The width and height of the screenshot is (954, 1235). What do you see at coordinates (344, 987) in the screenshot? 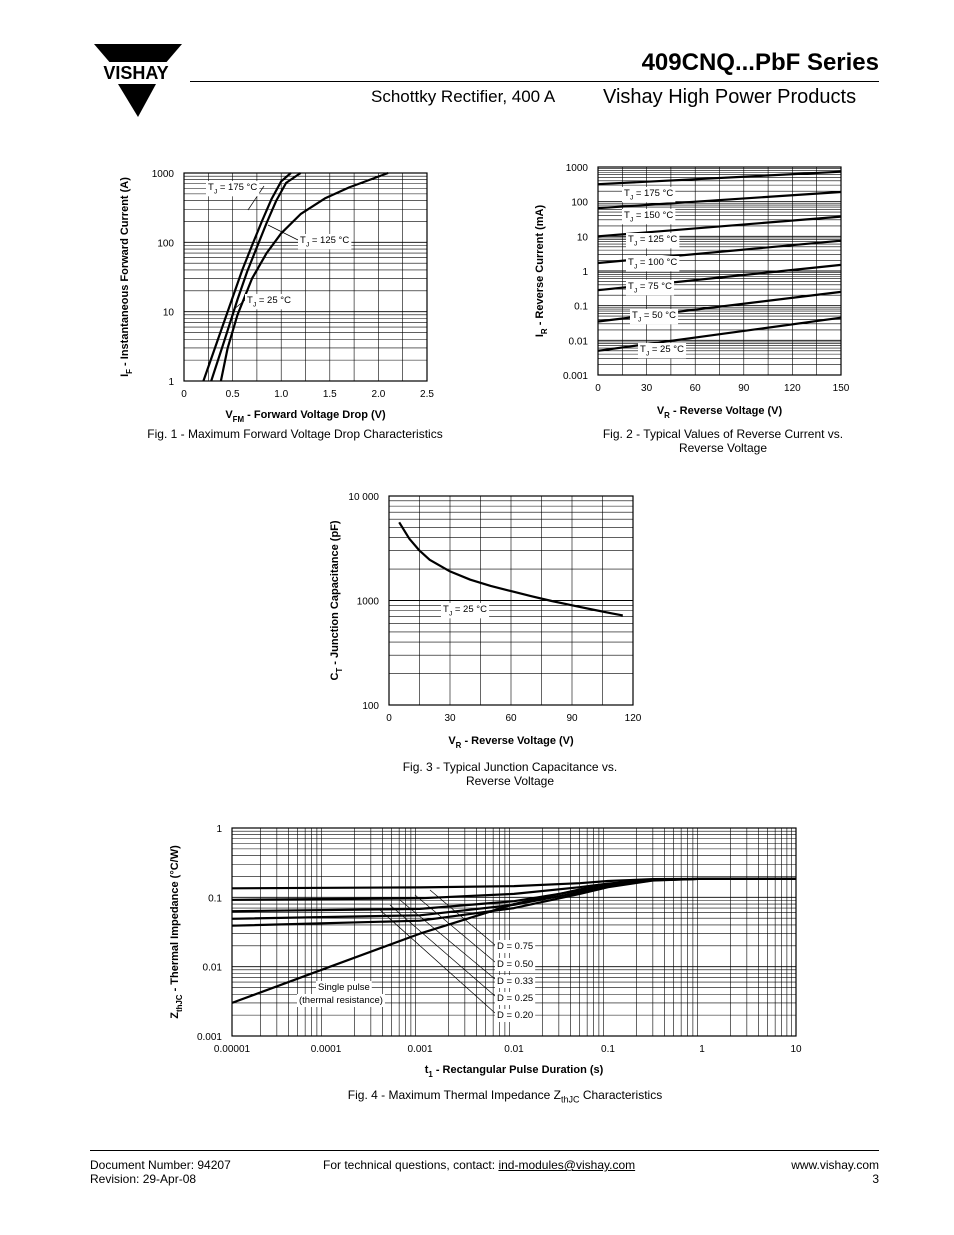
I see `annotation-label: Single pulse` at bounding box center [344, 987].